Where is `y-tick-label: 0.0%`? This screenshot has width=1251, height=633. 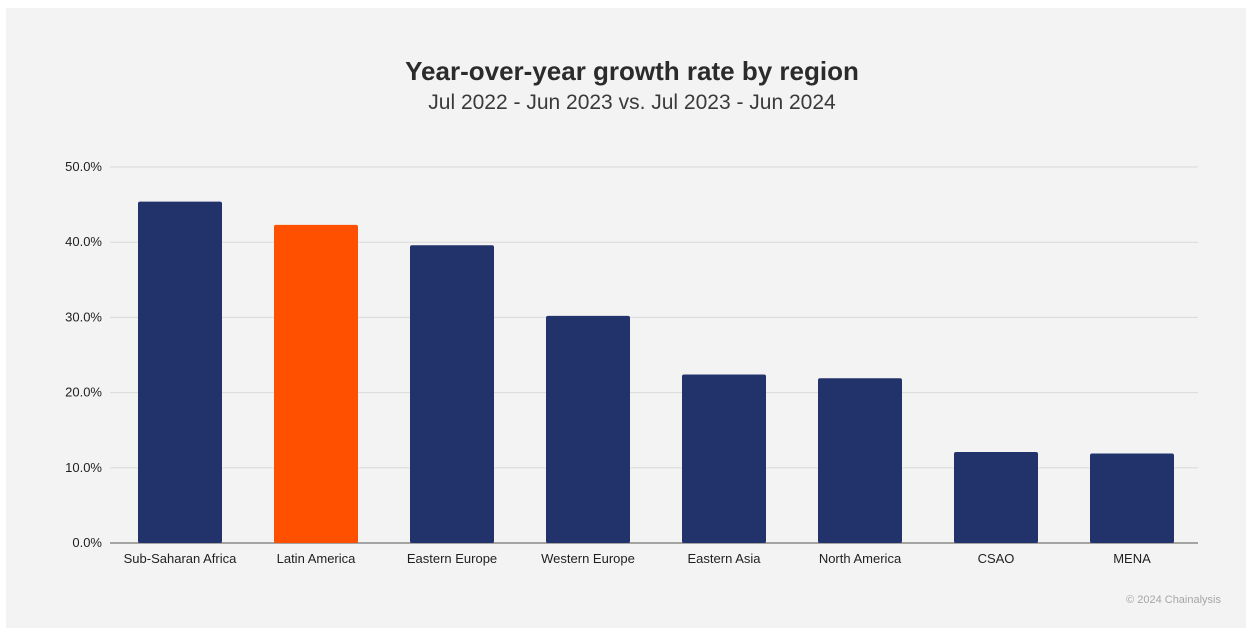 y-tick-label: 0.0% is located at coordinates (87, 542).